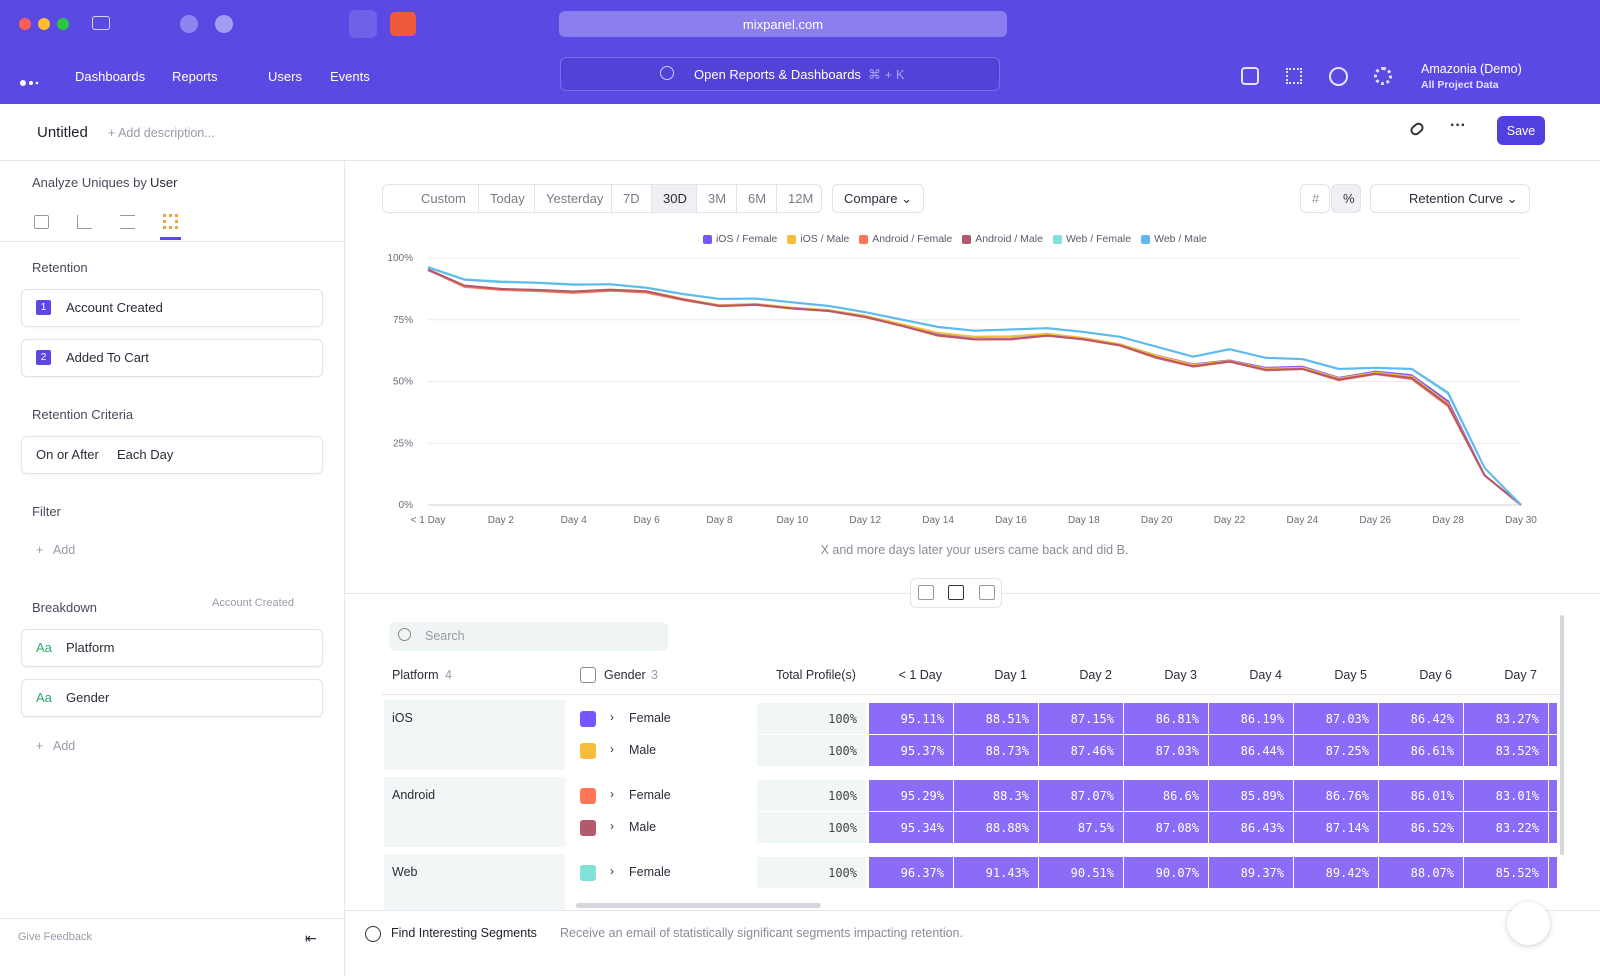  What do you see at coordinates (588, 675) in the screenshot?
I see `select-all` at bounding box center [588, 675].